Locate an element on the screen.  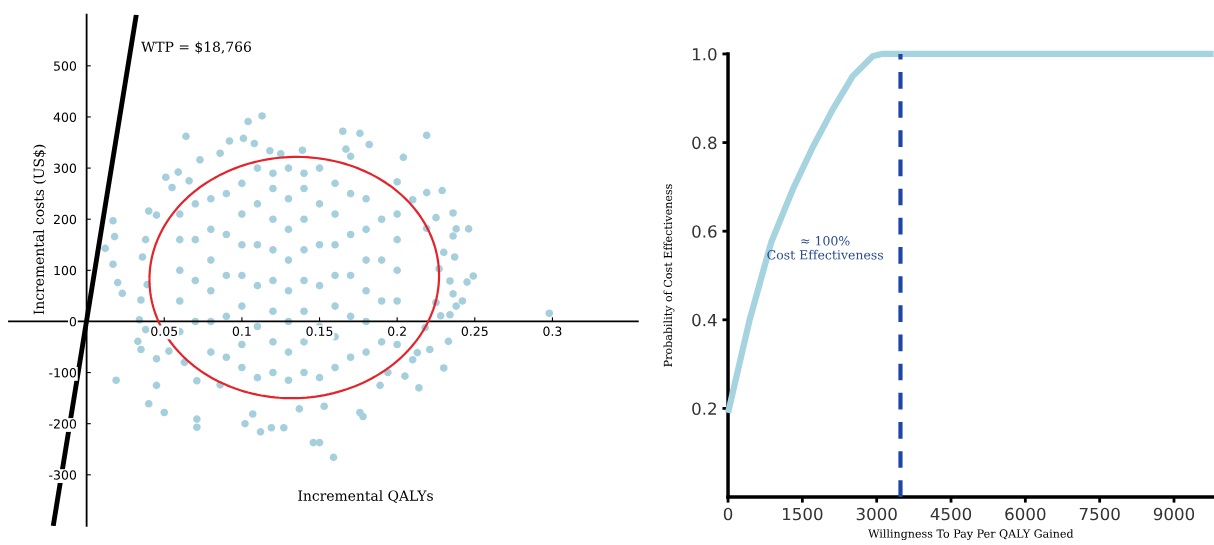
x-tick-label: 6000 is located at coordinates (1025, 514).